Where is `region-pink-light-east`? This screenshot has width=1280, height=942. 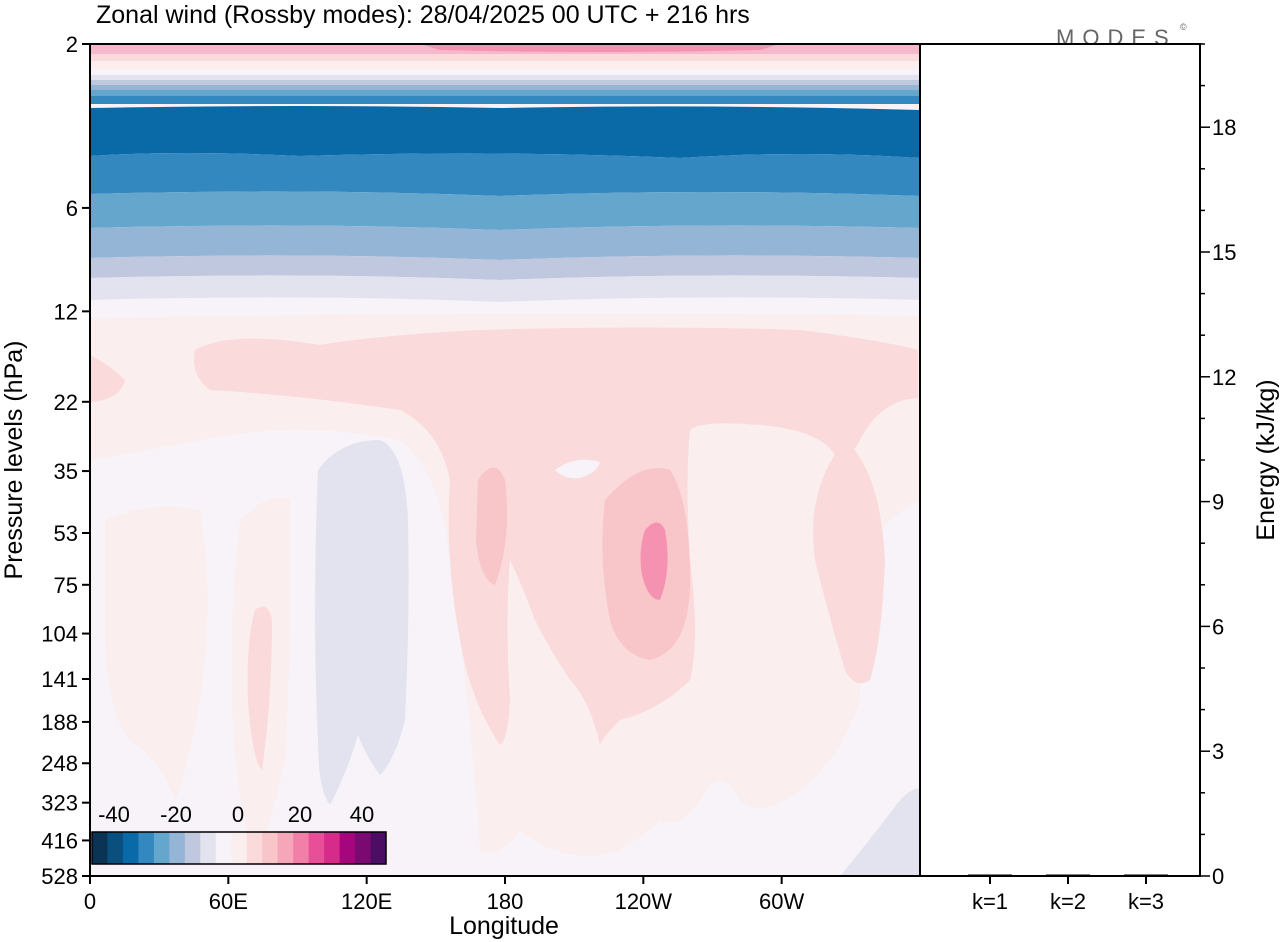
region-pink-light-east is located at coordinates (849, 562).